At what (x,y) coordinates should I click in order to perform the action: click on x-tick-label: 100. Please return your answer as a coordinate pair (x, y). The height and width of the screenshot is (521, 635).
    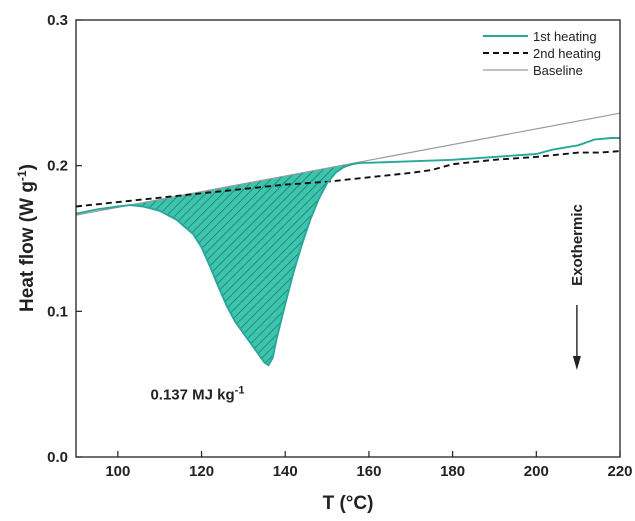
    Looking at the image, I should click on (117, 471).